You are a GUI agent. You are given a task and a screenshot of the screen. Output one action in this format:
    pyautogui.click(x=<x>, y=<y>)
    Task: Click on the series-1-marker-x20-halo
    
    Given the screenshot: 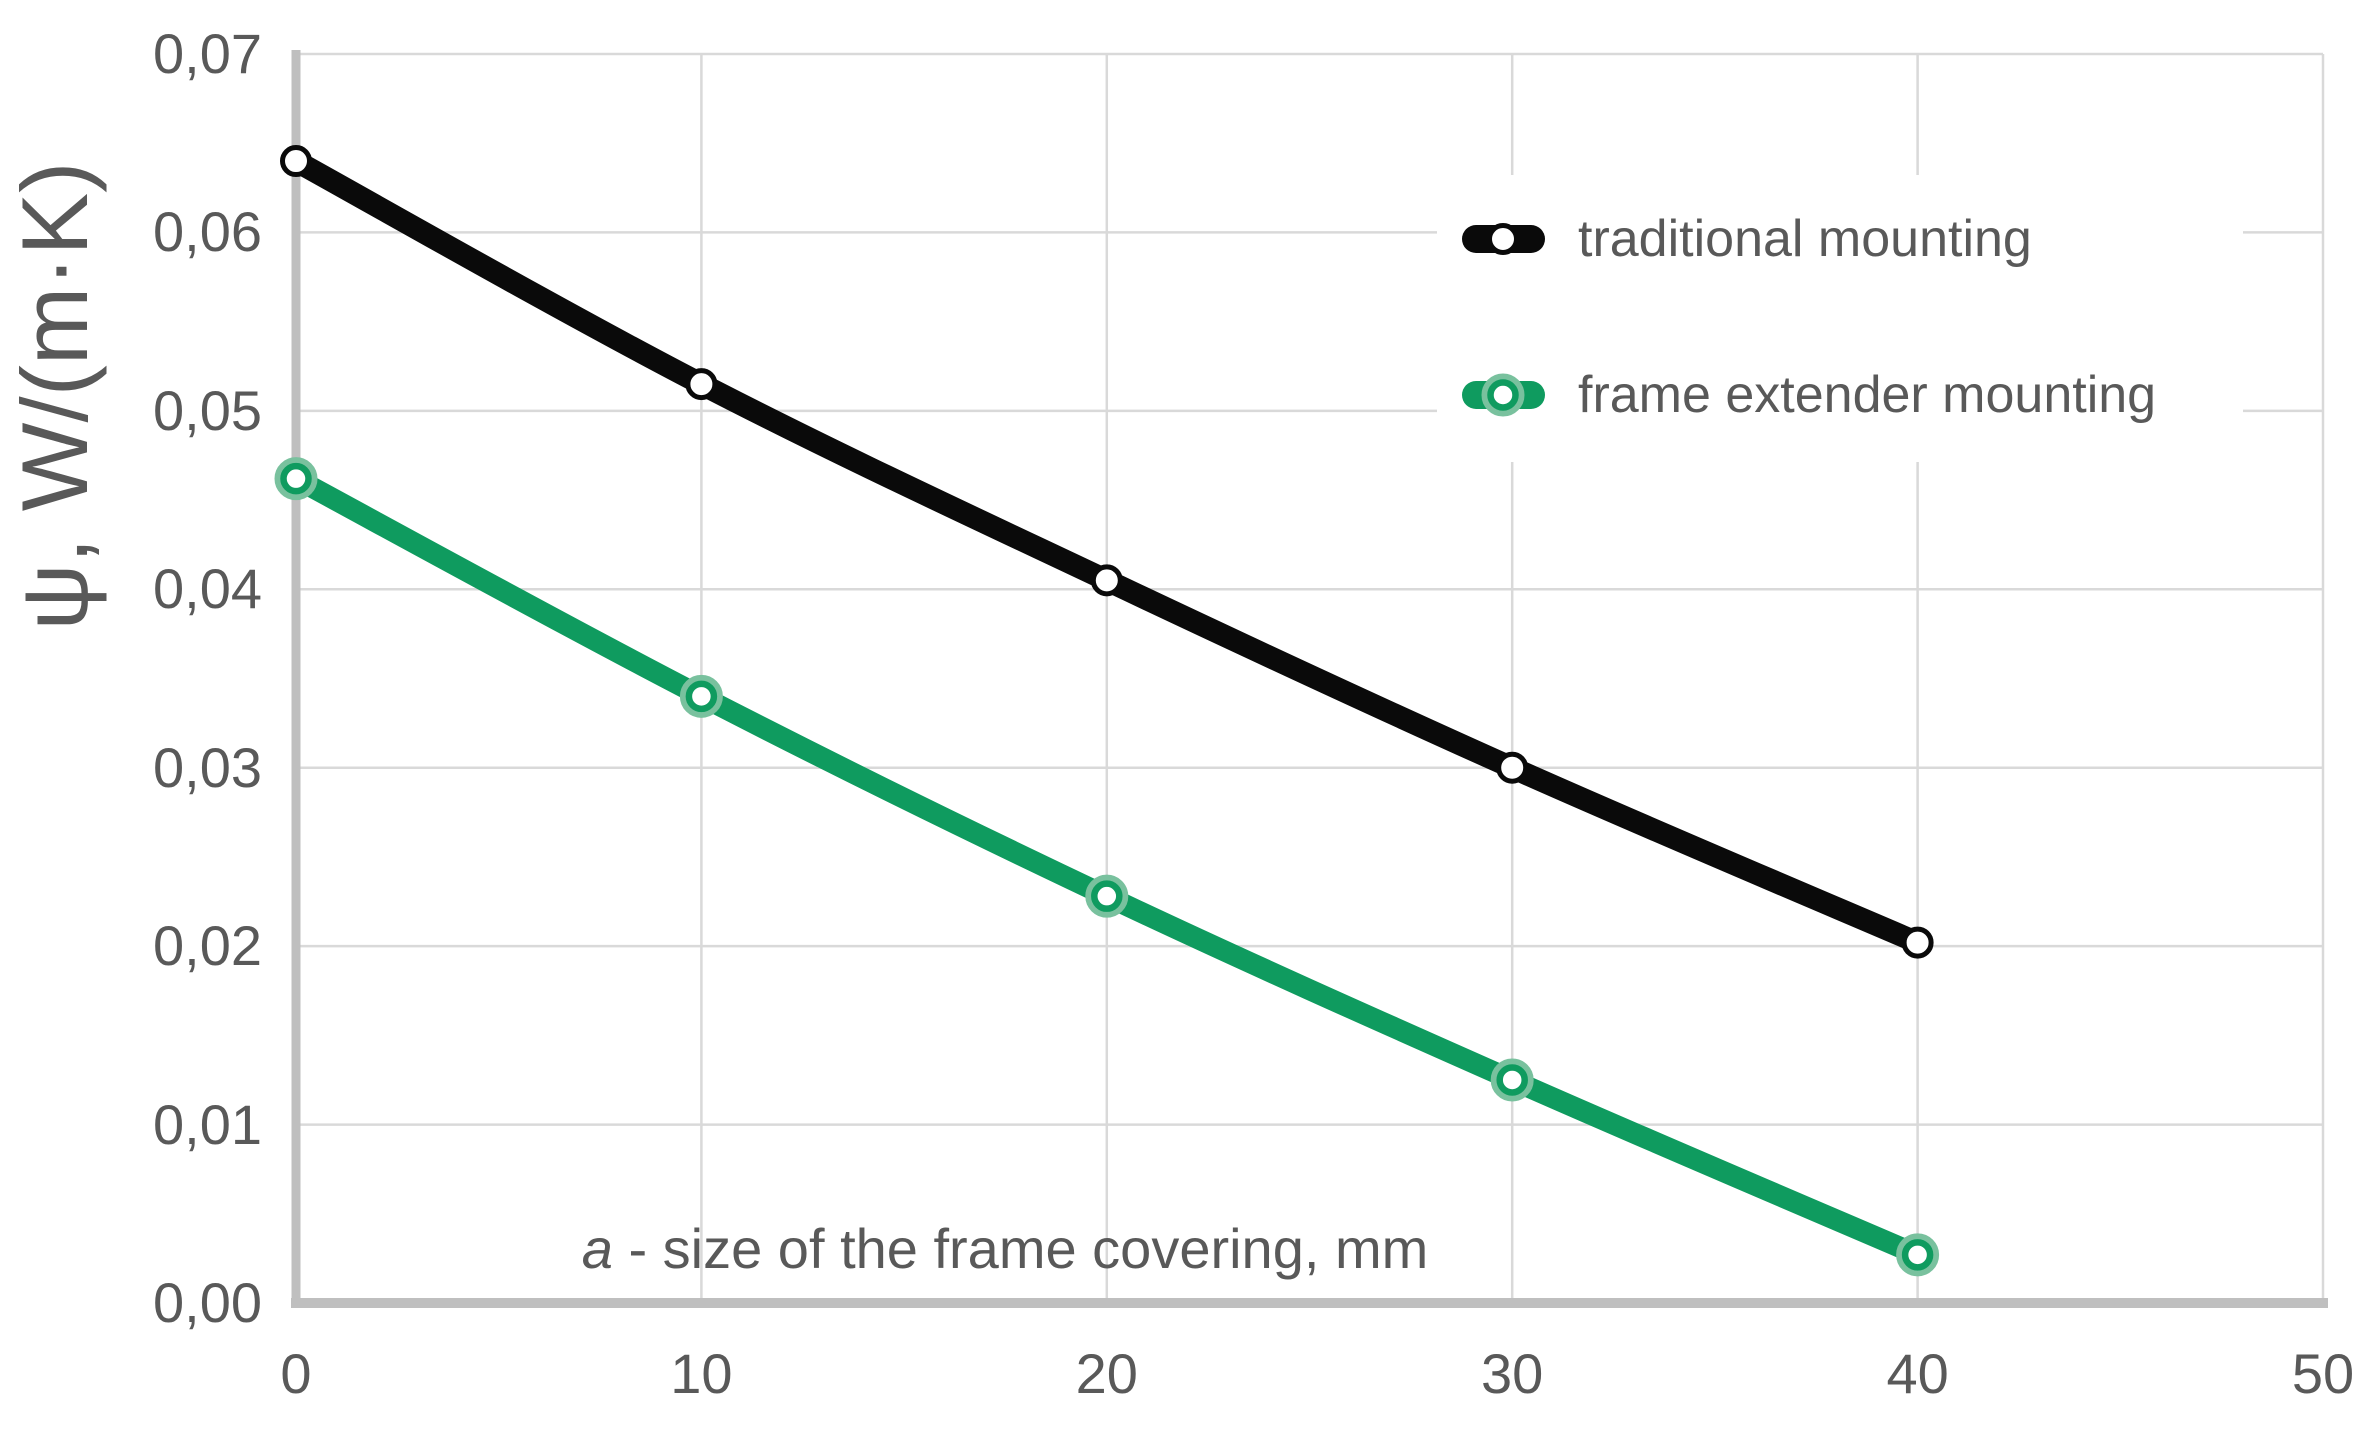 What is the action you would take?
    pyautogui.click(x=1107, y=896)
    